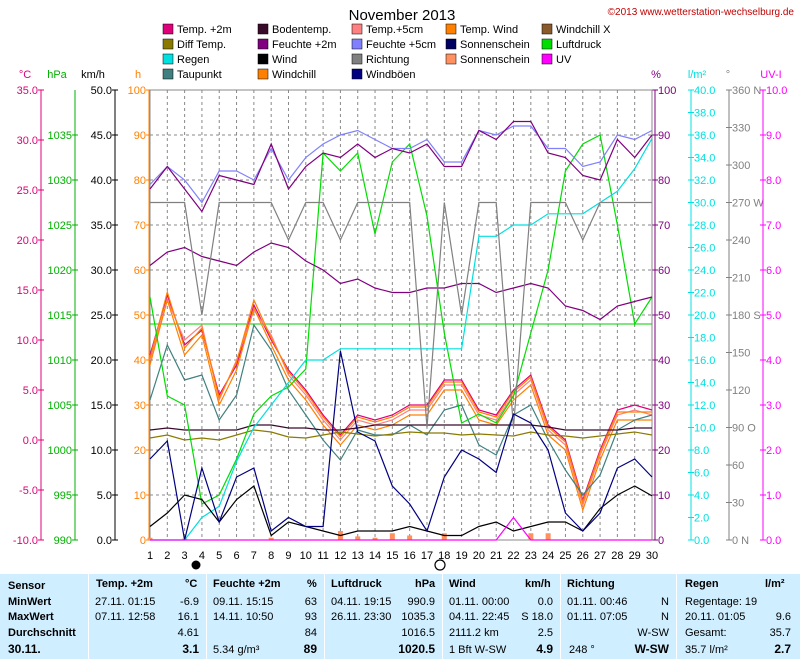 The height and width of the screenshot is (659, 800). I want to click on temp-header: Temp. +2m, so click(124, 584).